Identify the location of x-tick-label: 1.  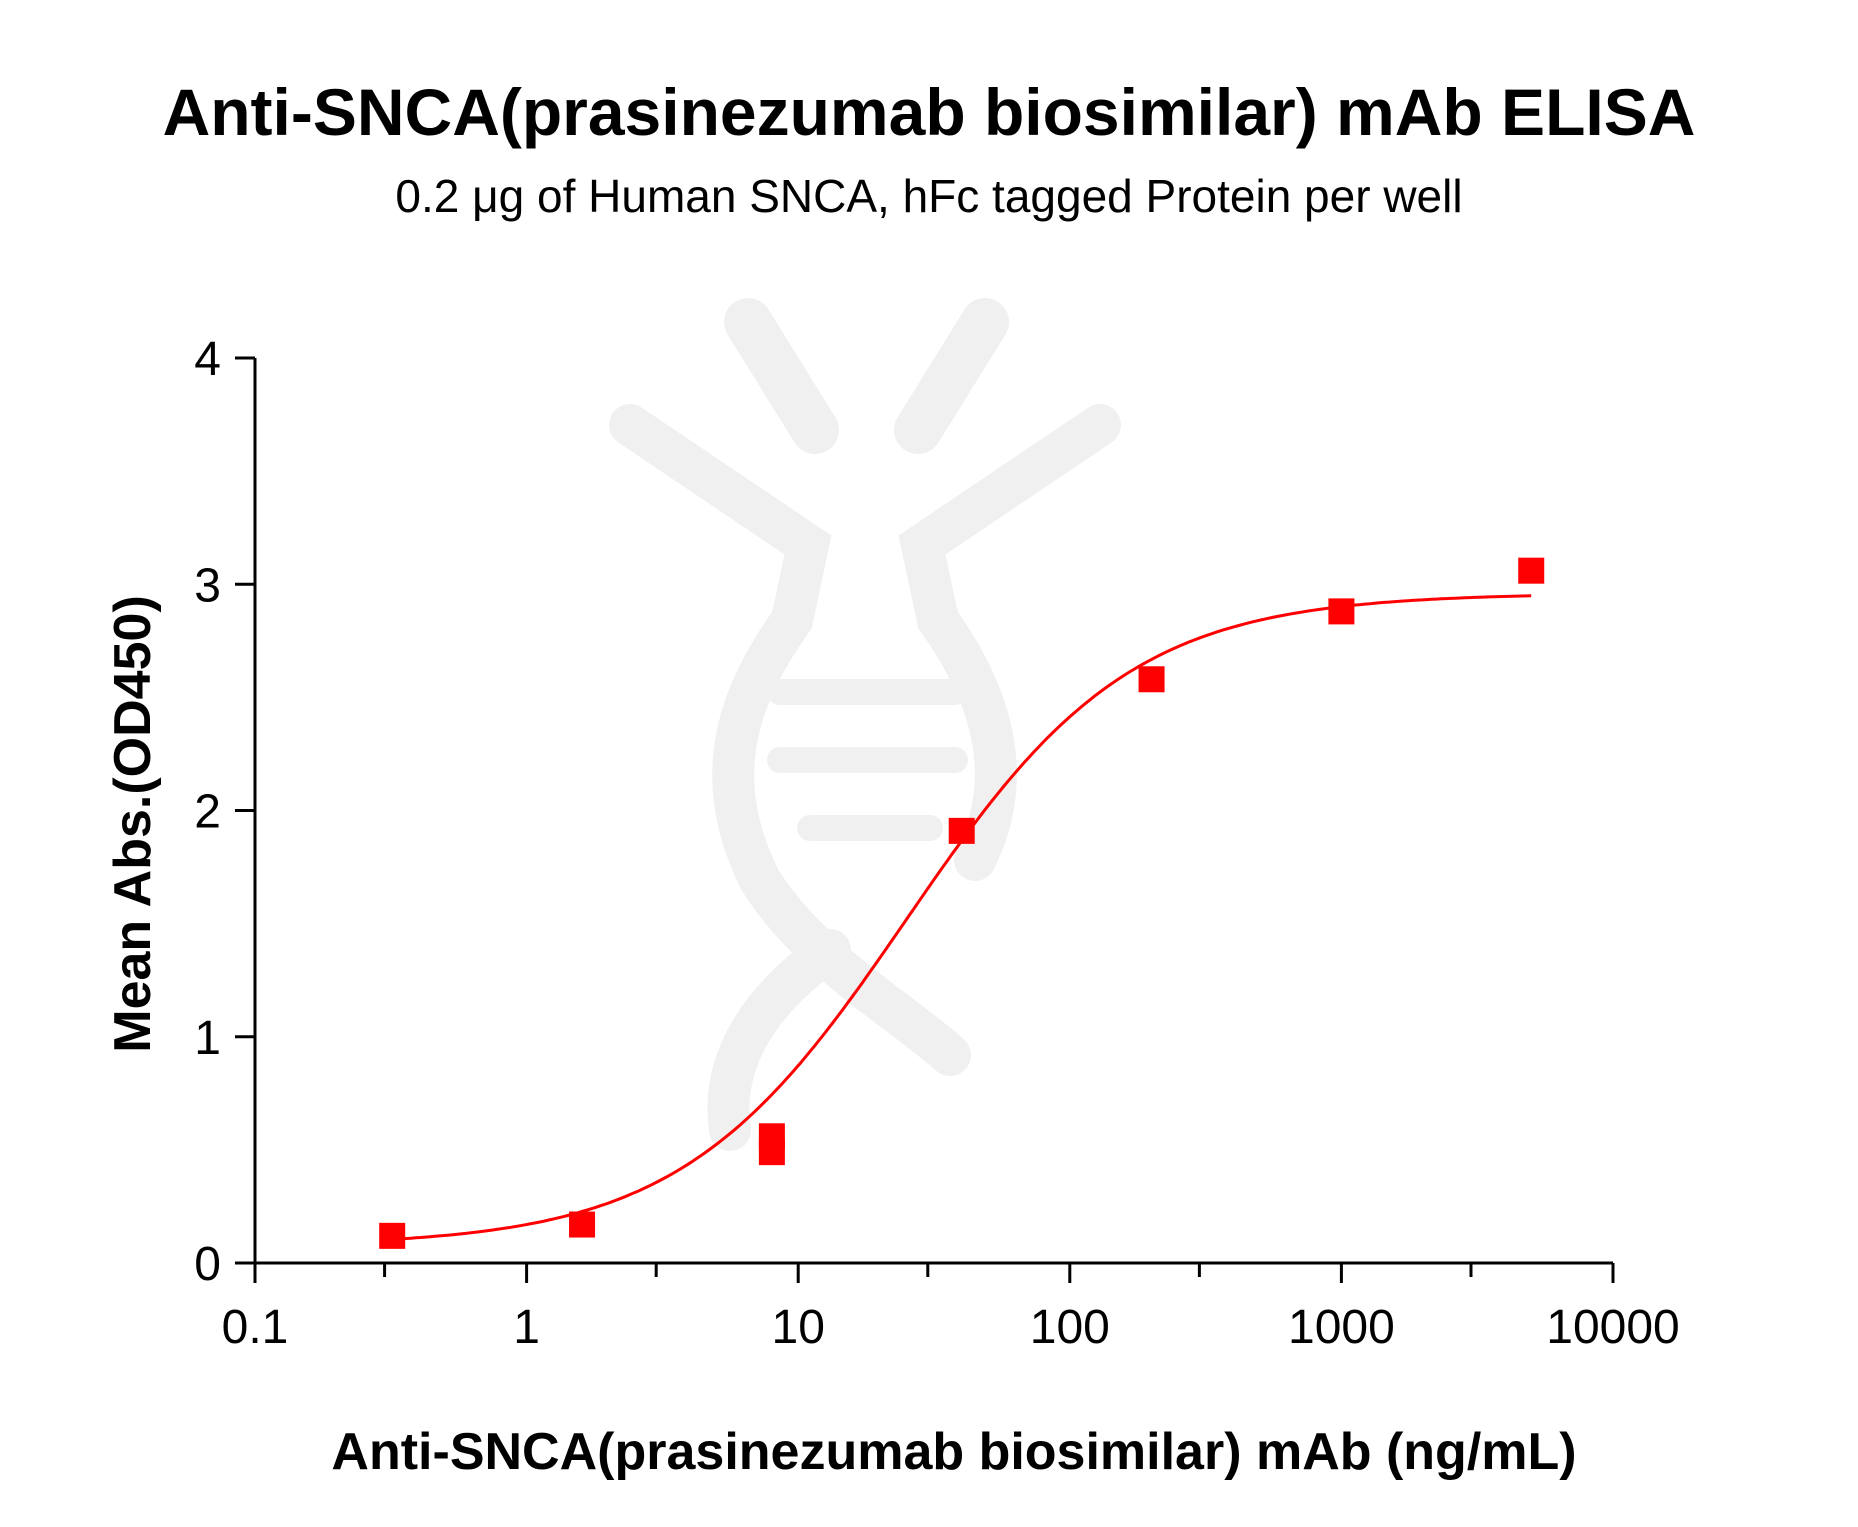
(526, 1327).